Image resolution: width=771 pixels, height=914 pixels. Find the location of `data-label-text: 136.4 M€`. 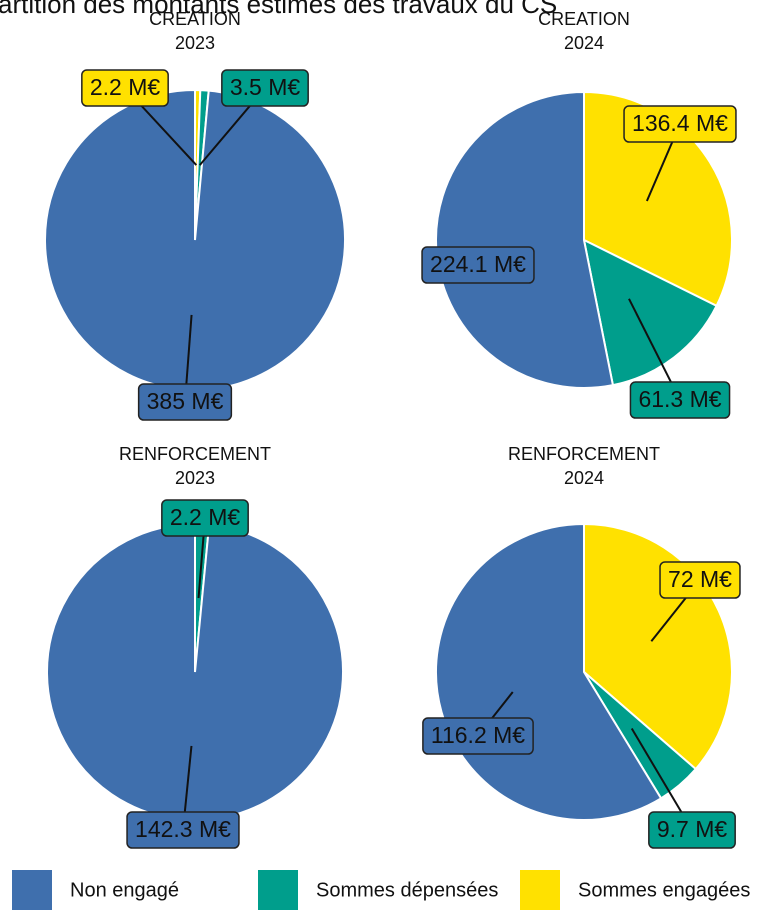

data-label-text: 136.4 M€ is located at coordinates (680, 123).